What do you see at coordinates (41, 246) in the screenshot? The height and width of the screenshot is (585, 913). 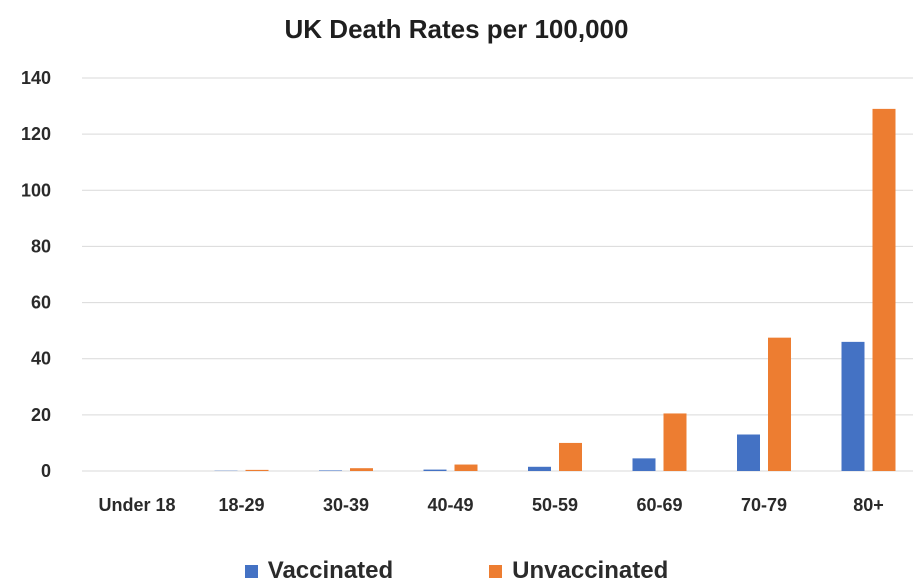 I see `y-tick-label: 80` at bounding box center [41, 246].